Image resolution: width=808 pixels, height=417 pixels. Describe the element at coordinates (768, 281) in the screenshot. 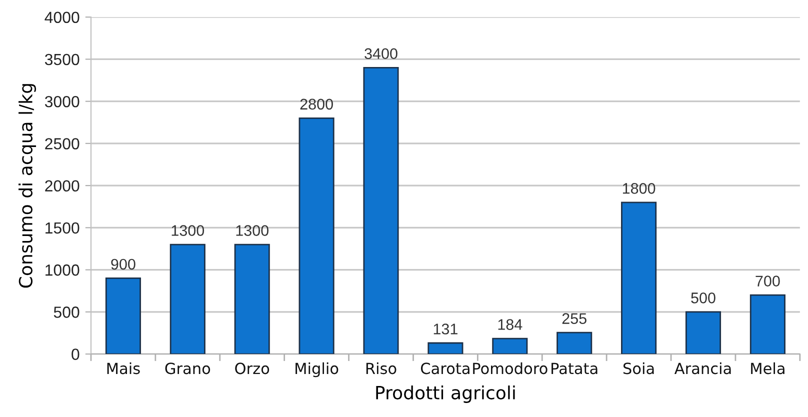

I see `data-label: 700` at that location.